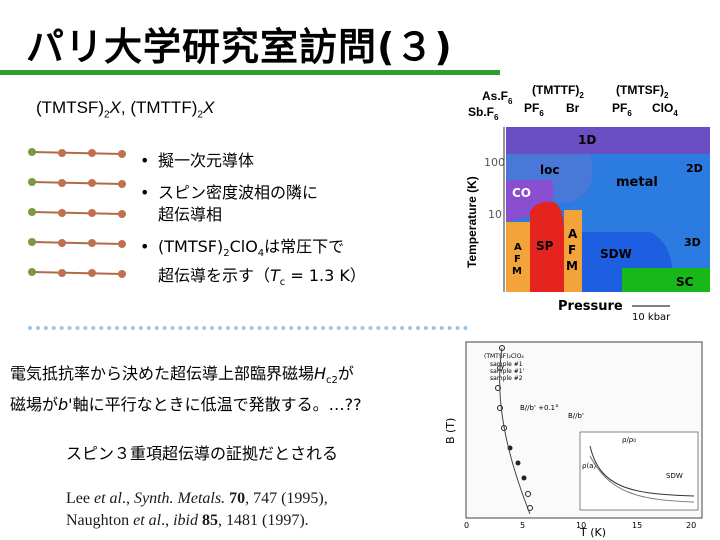  What do you see at coordinates (320, 373) in the screenshot?
I see `hc2-var: H` at bounding box center [320, 373].